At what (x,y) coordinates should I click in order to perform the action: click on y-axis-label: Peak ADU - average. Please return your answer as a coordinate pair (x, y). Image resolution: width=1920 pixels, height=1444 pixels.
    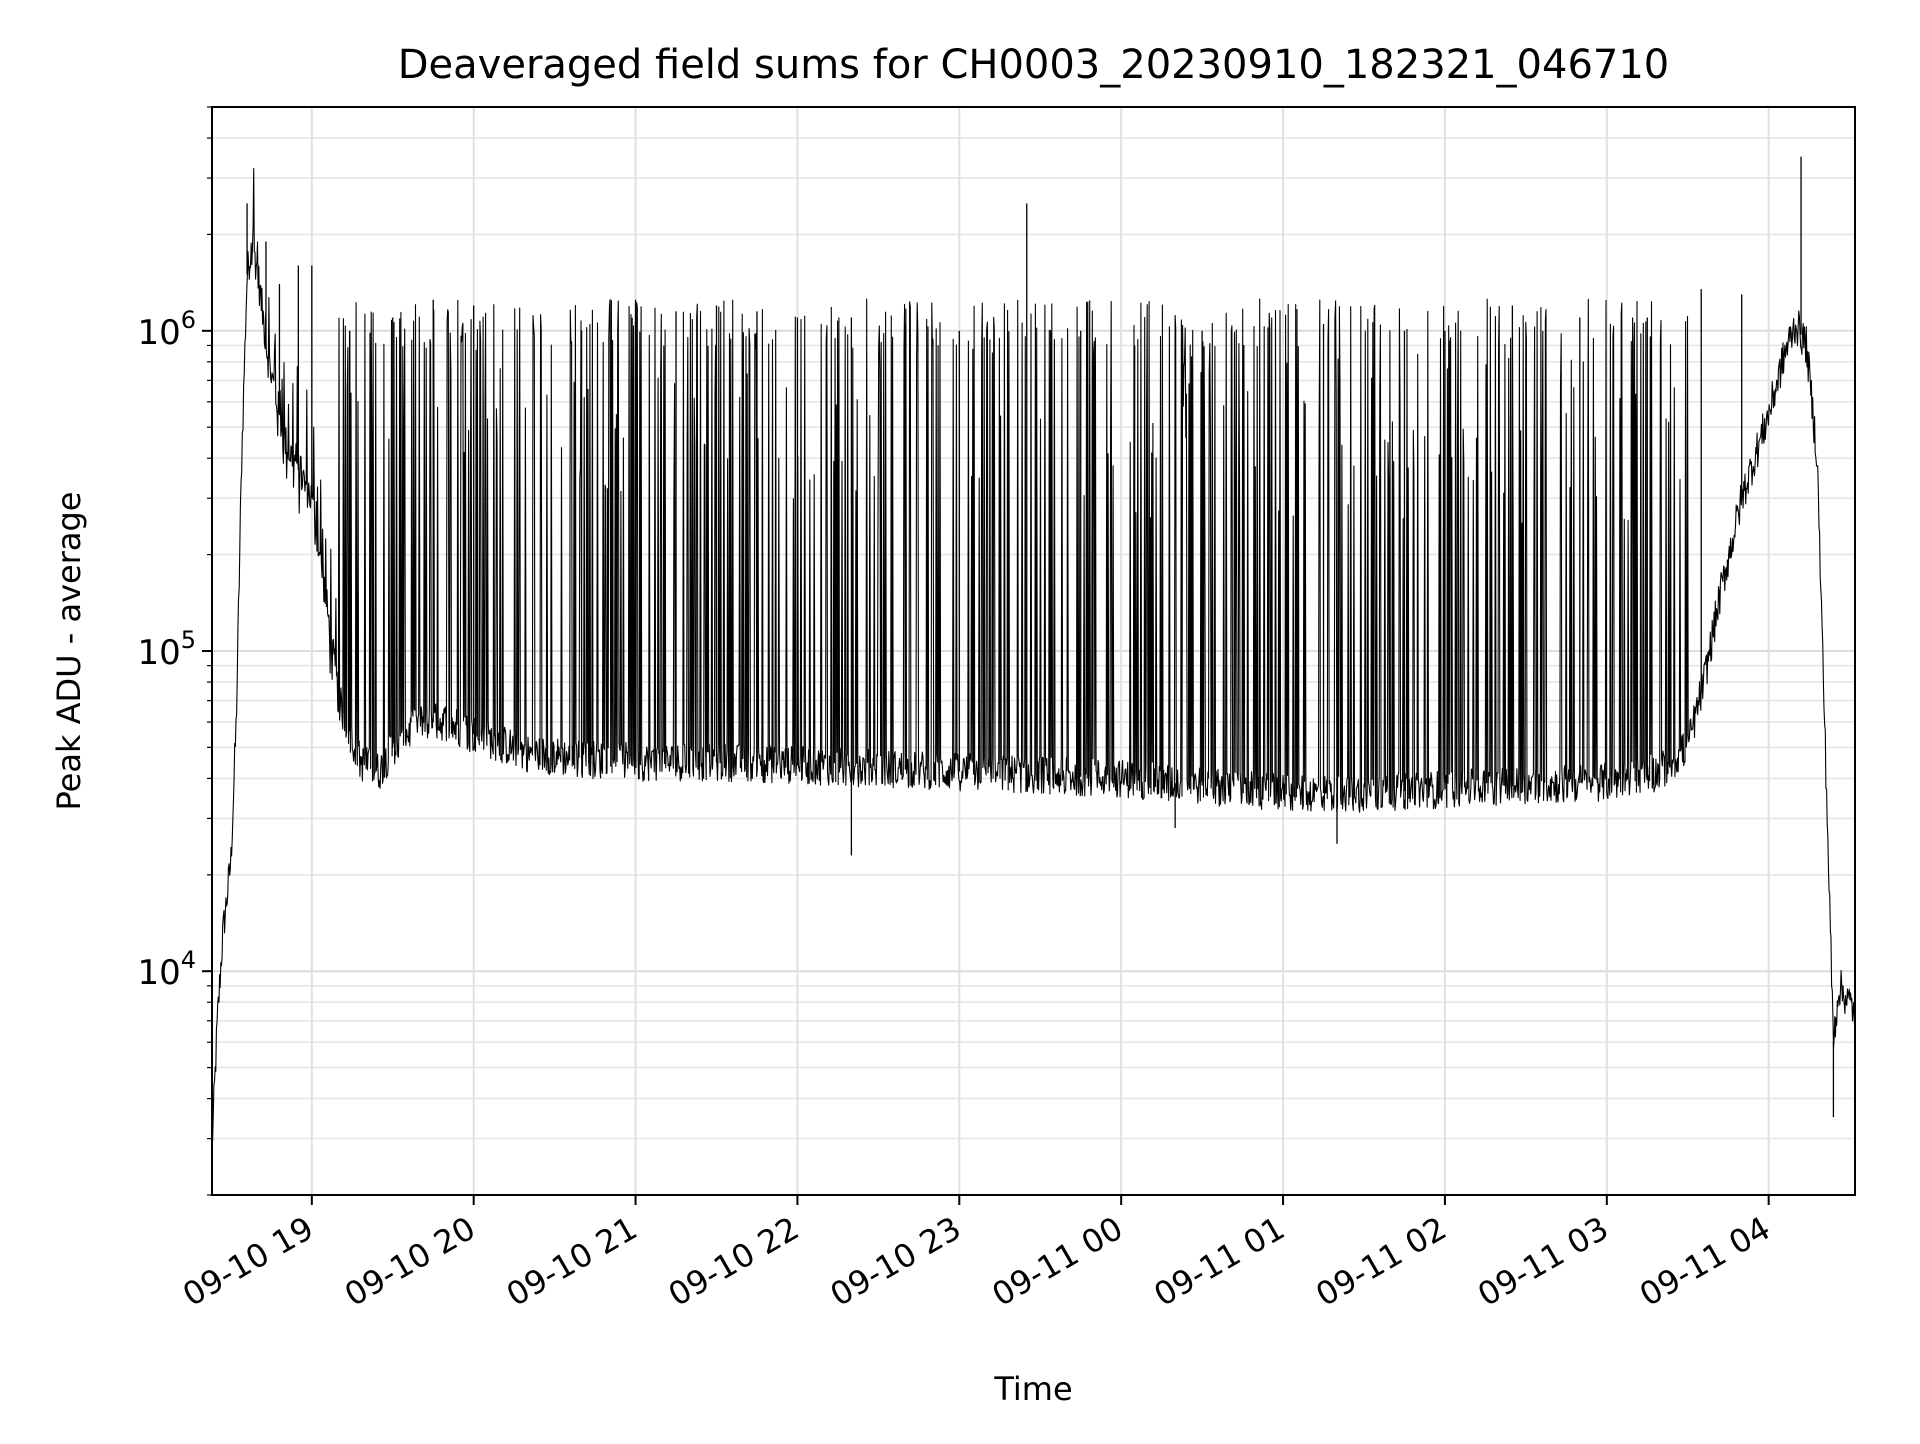
    Looking at the image, I should click on (69, 651).